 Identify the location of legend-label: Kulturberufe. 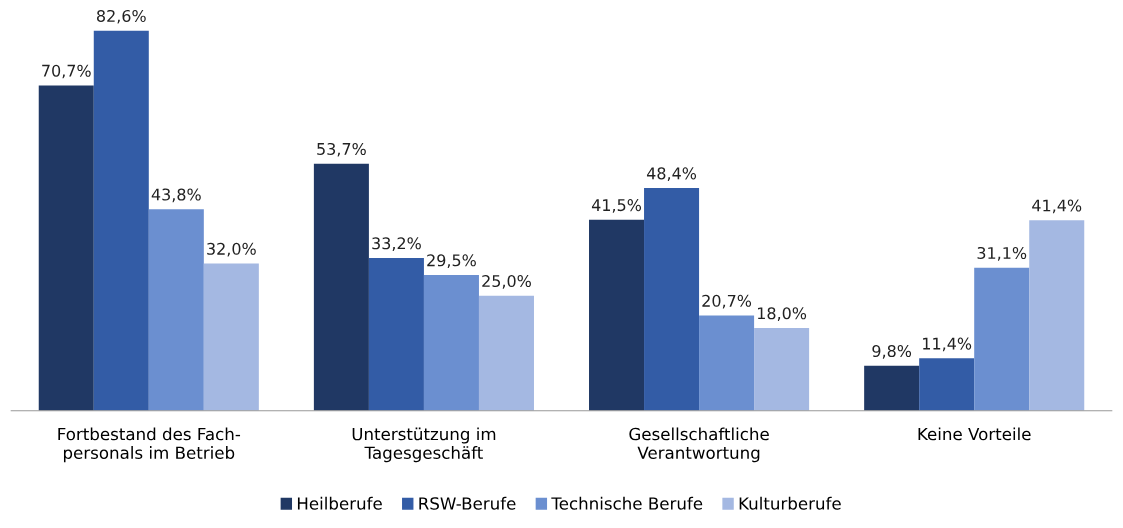
(790, 503).